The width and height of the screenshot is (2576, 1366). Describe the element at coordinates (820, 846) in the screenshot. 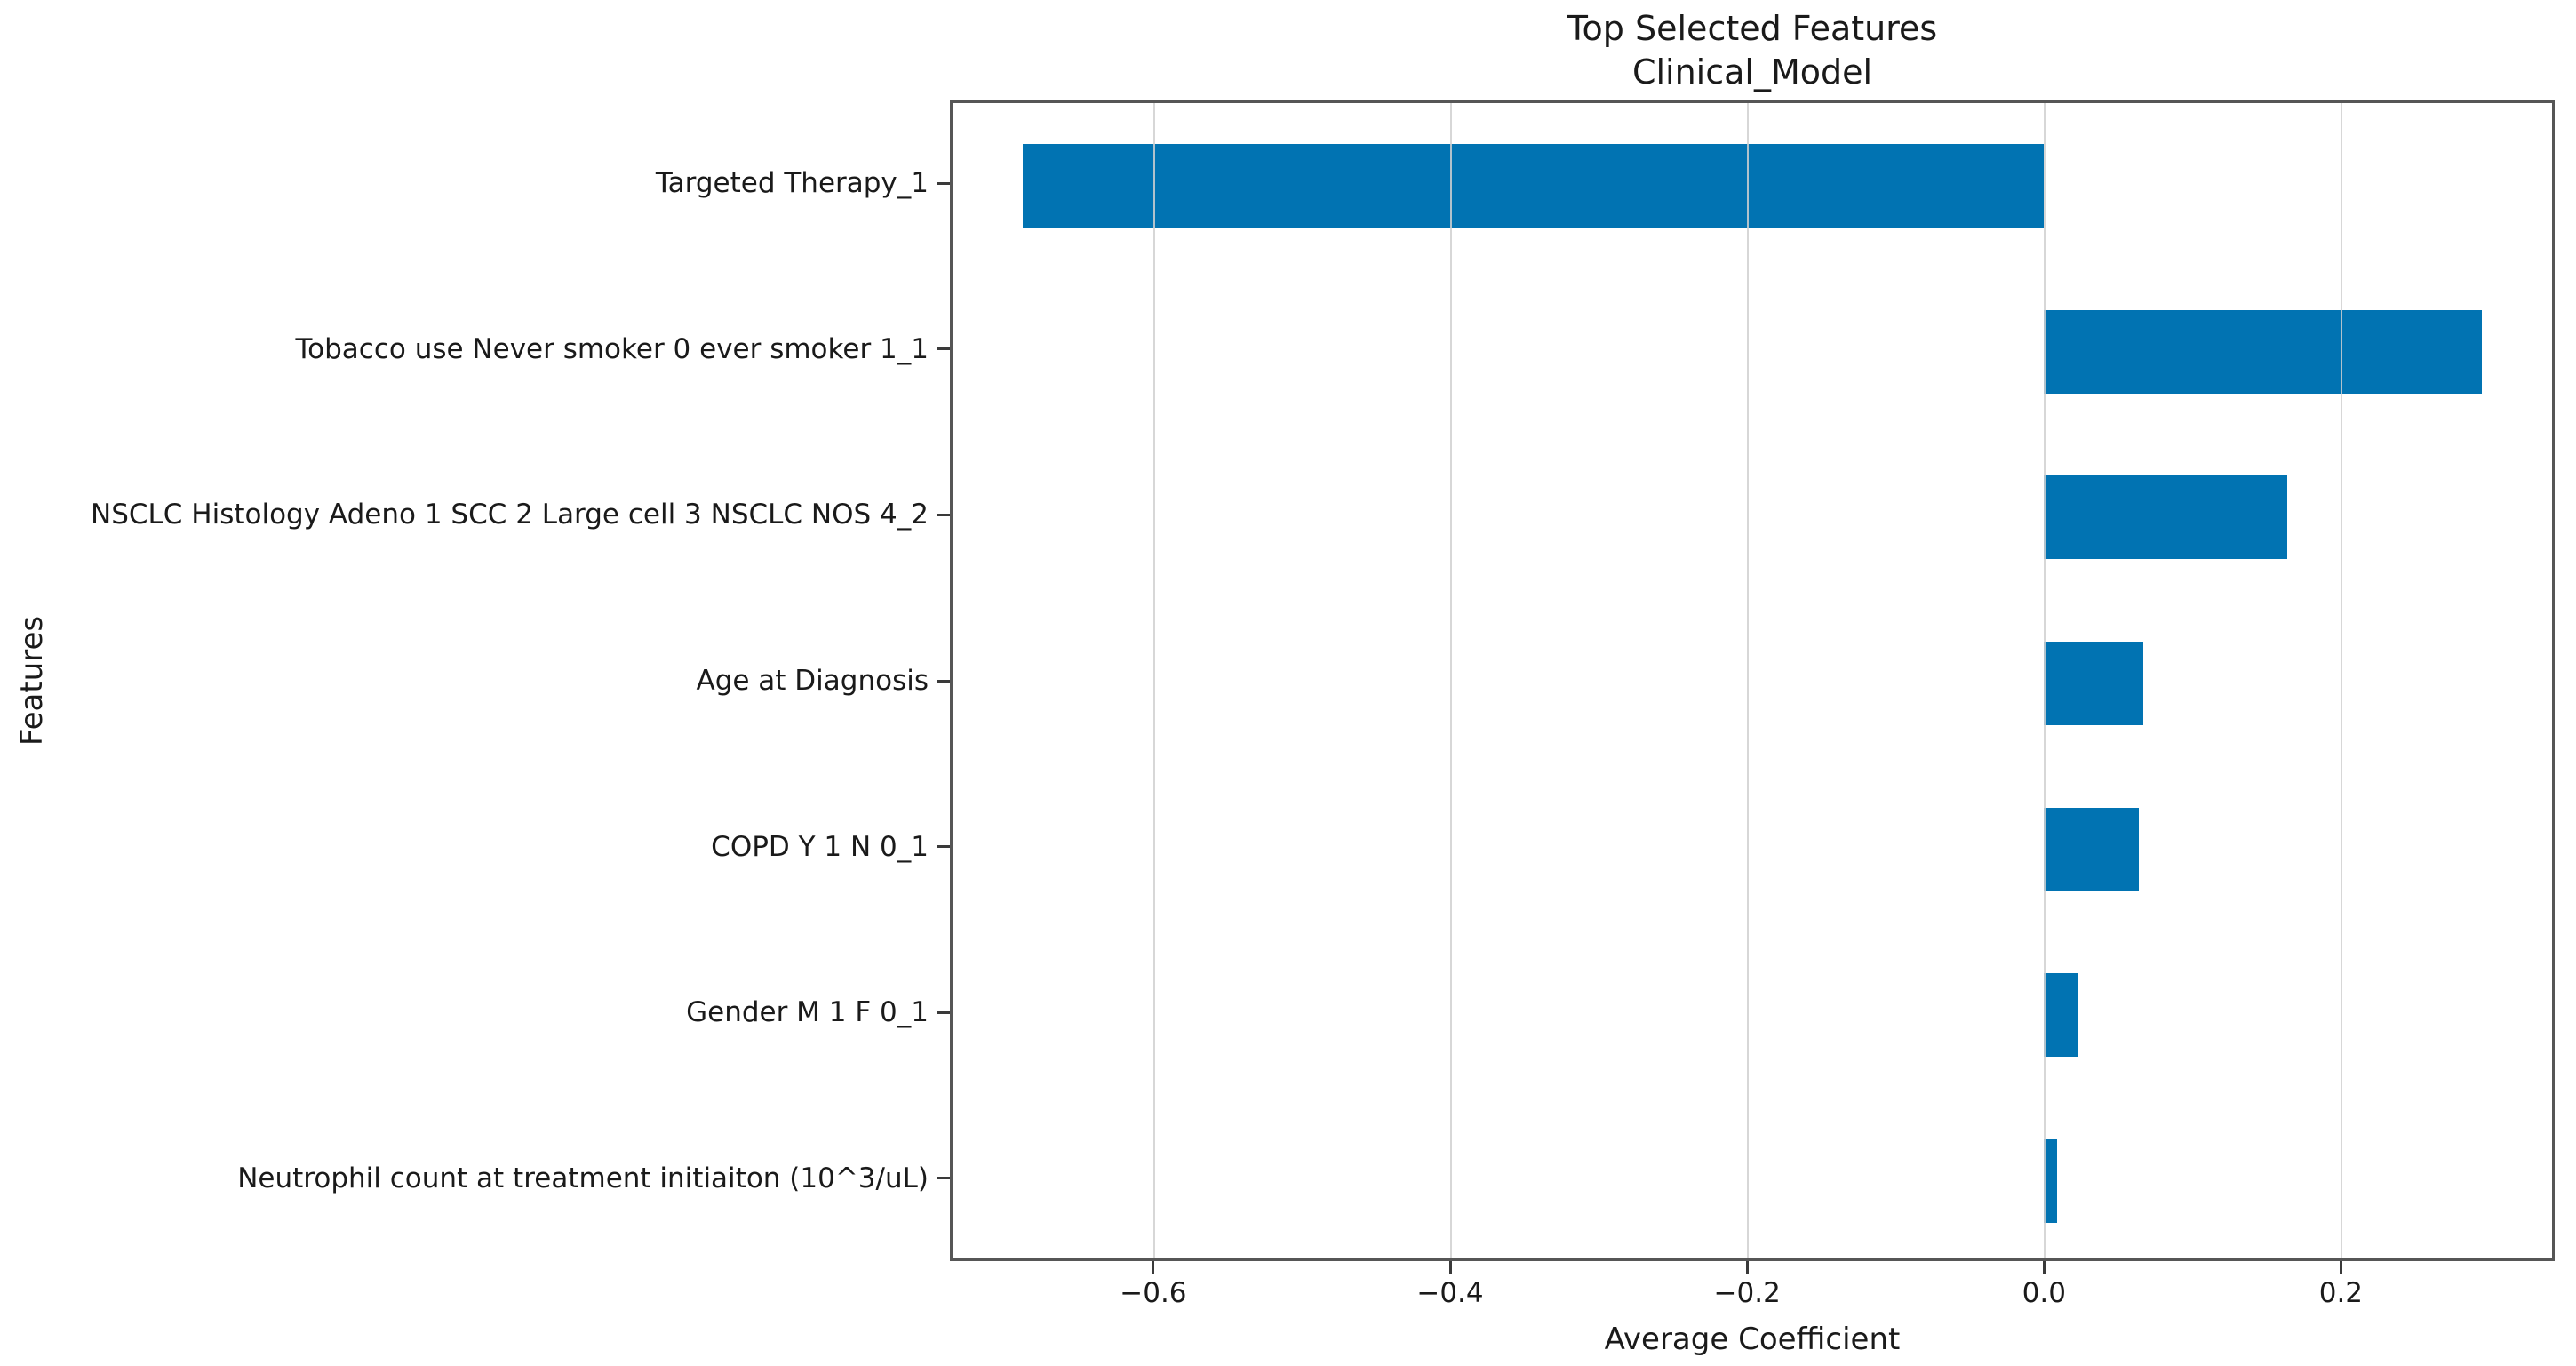

I see `y-tick-label-4: COPD Y 1 N 0_1` at that location.